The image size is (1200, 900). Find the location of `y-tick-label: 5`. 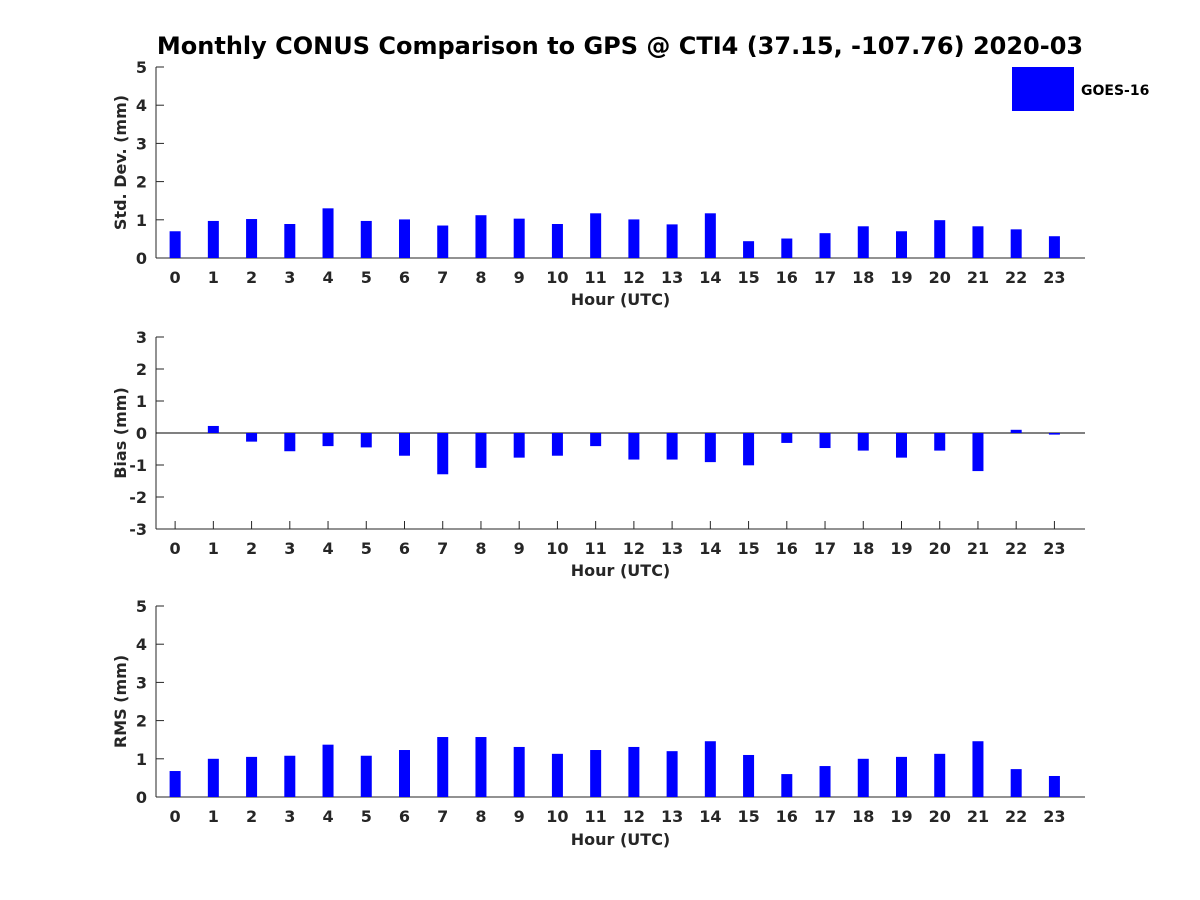

y-tick-label: 5 is located at coordinates (141, 67).